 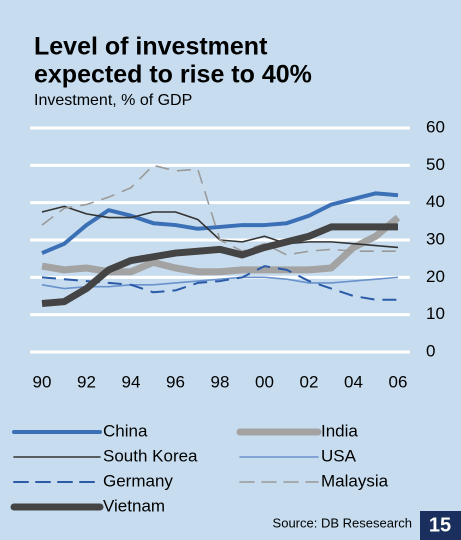 I want to click on y-tick-label: 50, so click(x=435, y=164).